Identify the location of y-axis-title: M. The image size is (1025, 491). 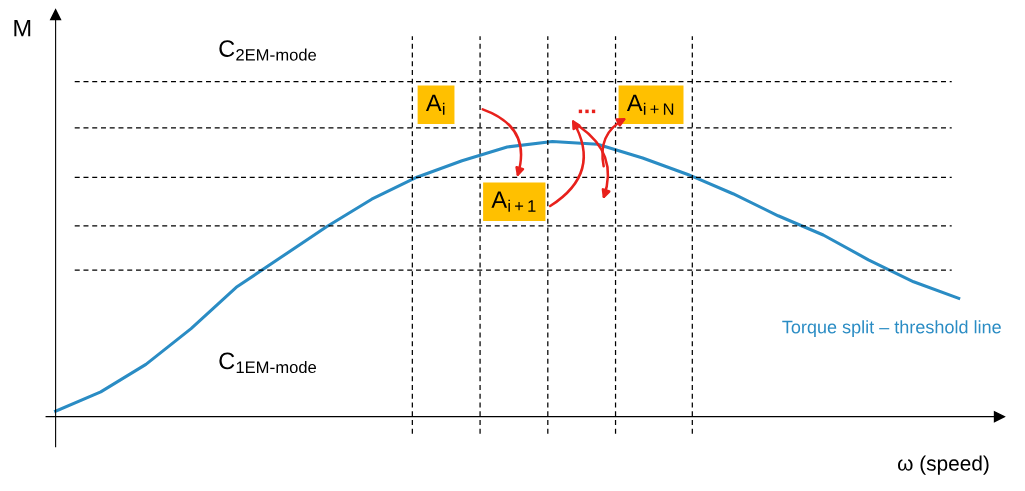
(22, 28).